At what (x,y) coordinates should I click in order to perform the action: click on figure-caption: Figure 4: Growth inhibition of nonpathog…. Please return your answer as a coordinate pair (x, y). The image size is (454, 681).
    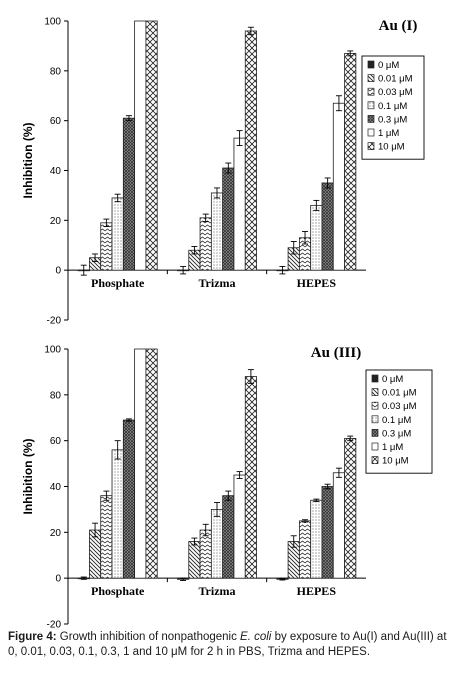
    Looking at the image, I should click on (229, 645).